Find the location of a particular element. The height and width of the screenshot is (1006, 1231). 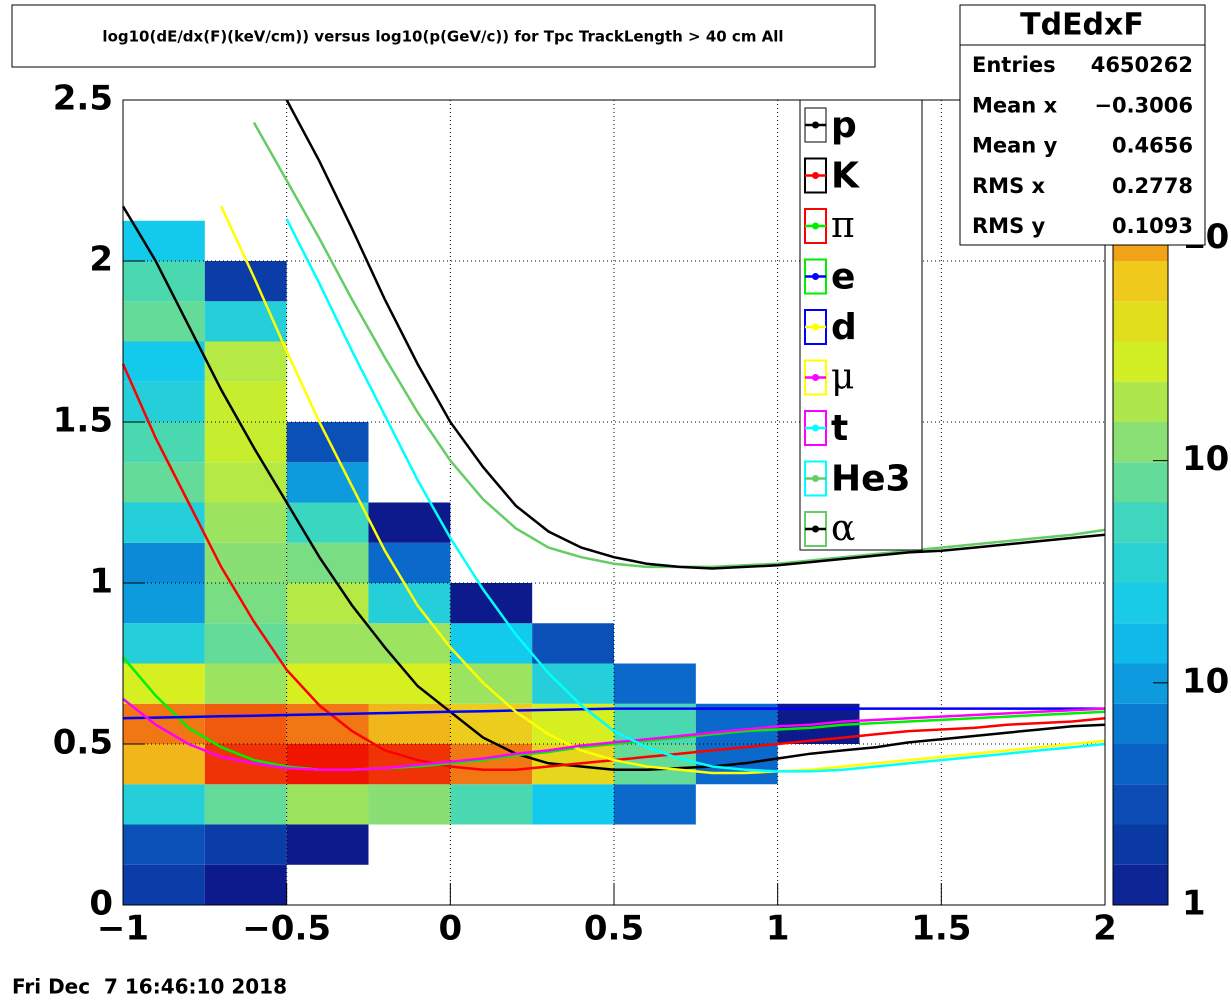

stats-value: 4650262 is located at coordinates (1142, 65).